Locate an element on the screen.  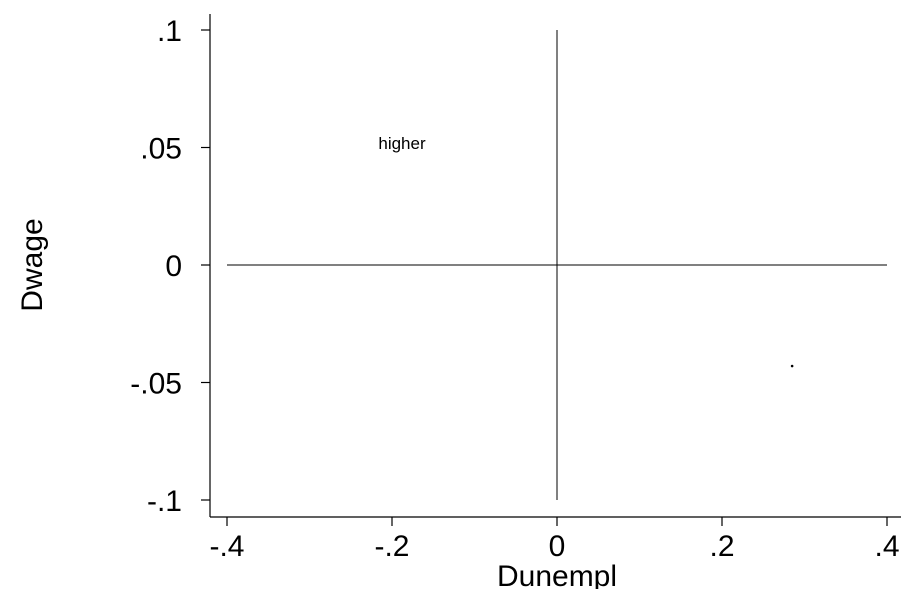
annotations: higher is located at coordinates (402, 143).